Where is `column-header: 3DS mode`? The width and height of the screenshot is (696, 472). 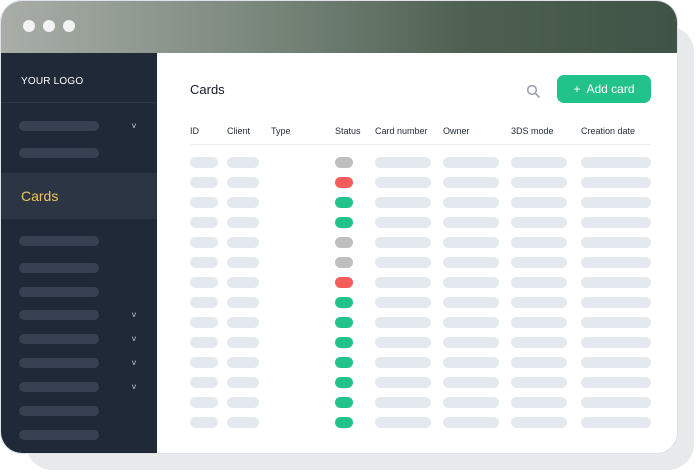
column-header: 3DS mode is located at coordinates (532, 131).